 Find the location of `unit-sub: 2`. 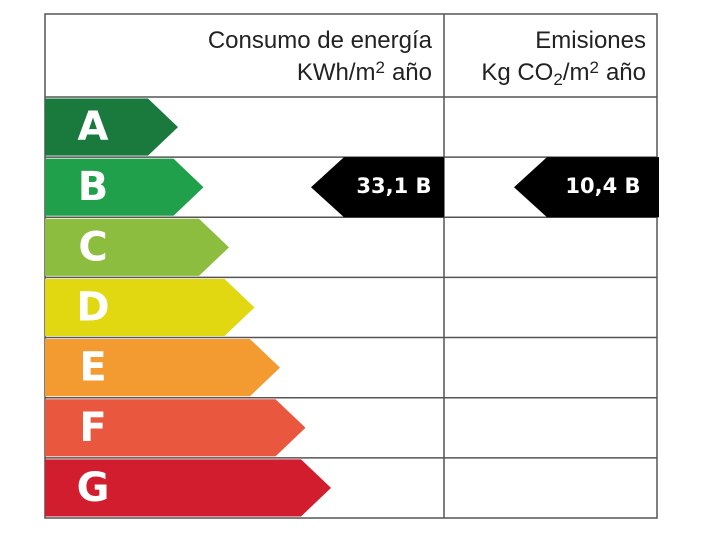

unit-sub: 2 is located at coordinates (557, 79).